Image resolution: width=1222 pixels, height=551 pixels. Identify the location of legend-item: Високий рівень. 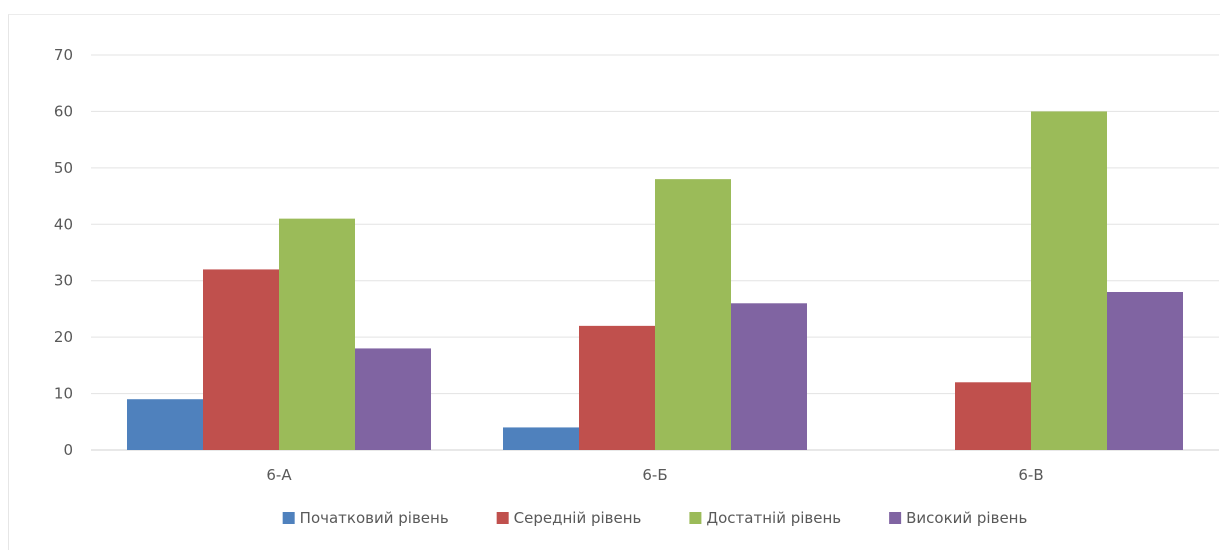
(958, 518).